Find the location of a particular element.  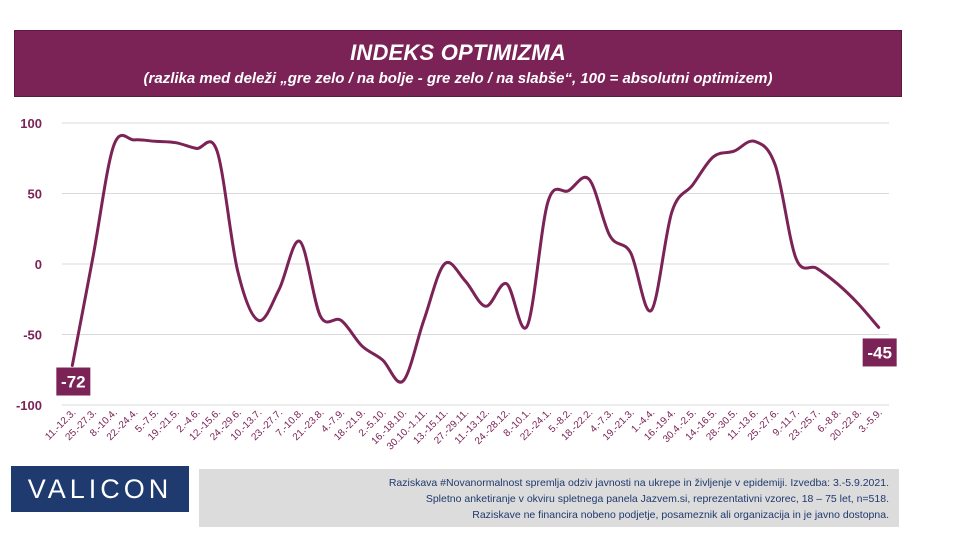

y-tick-label: -100 is located at coordinates (29, 405).